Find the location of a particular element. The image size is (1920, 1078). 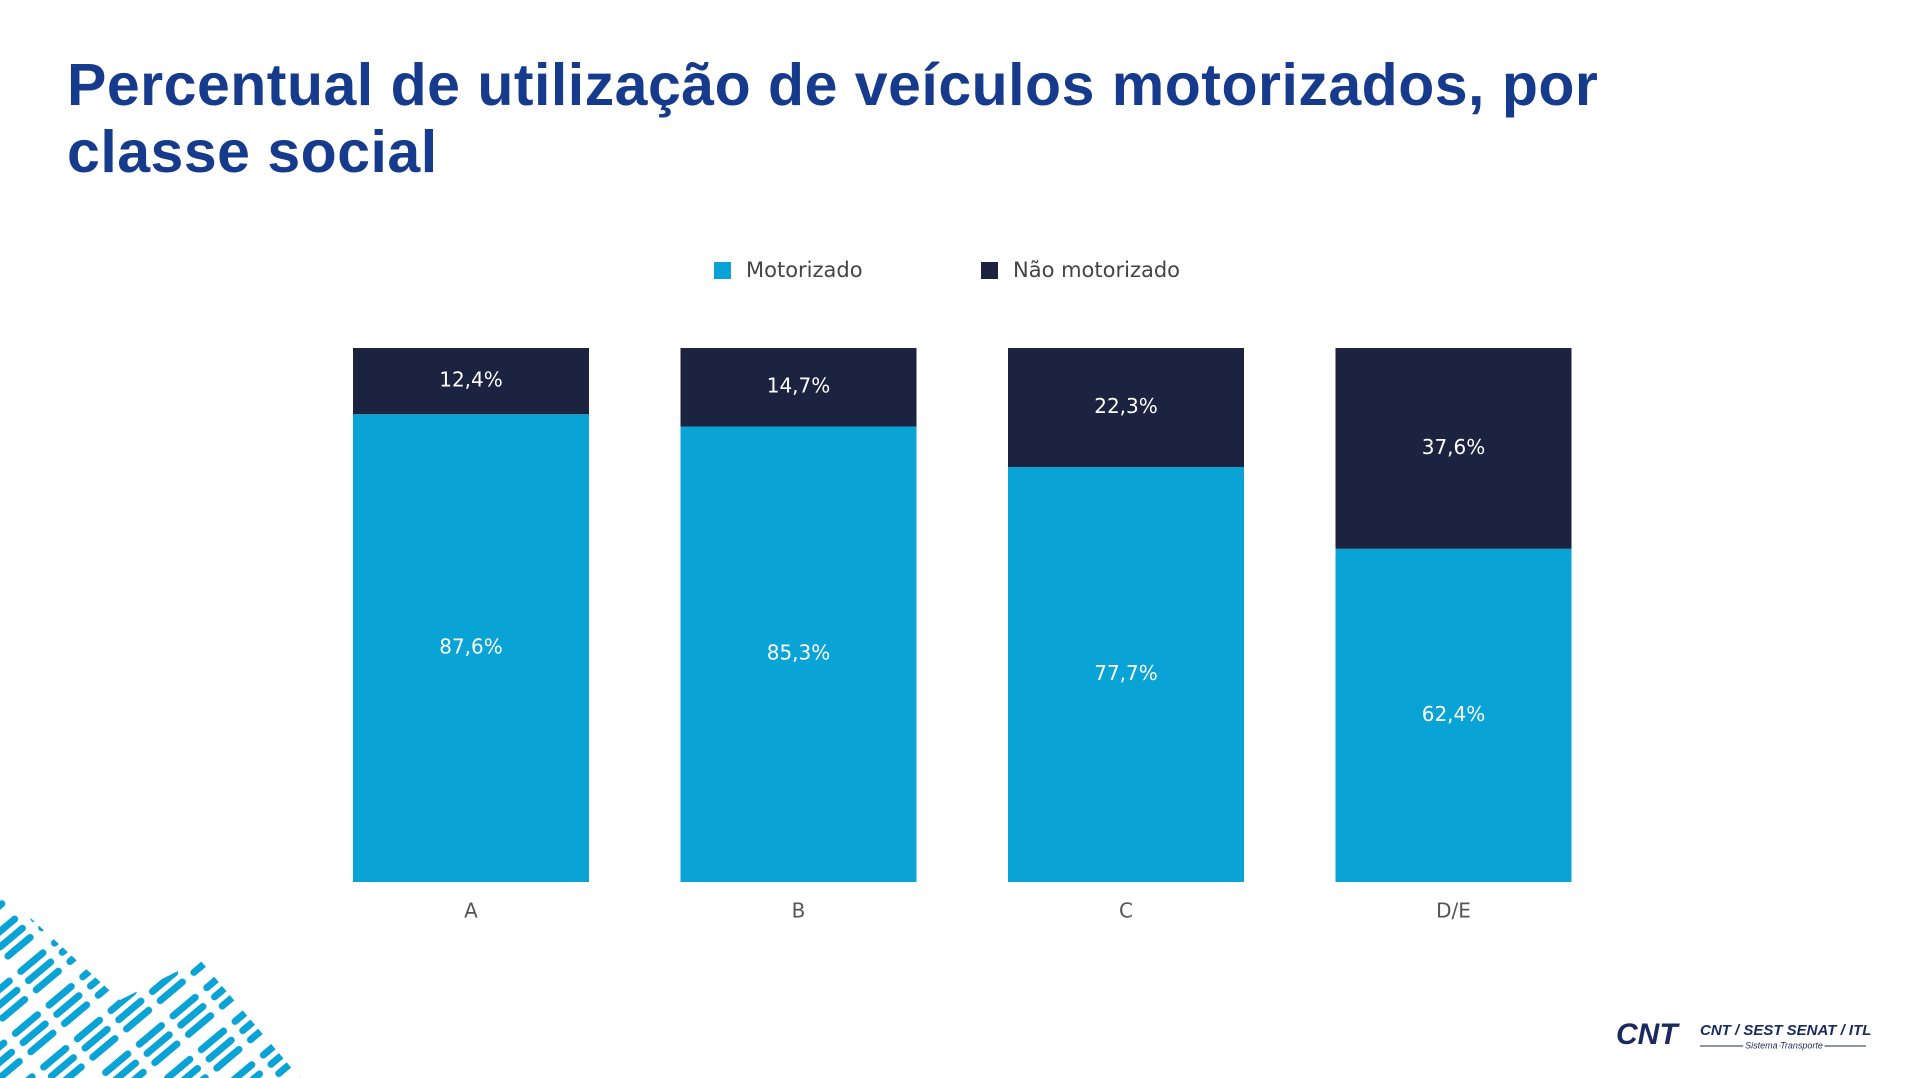

x-tick-label: A is located at coordinates (471, 911).